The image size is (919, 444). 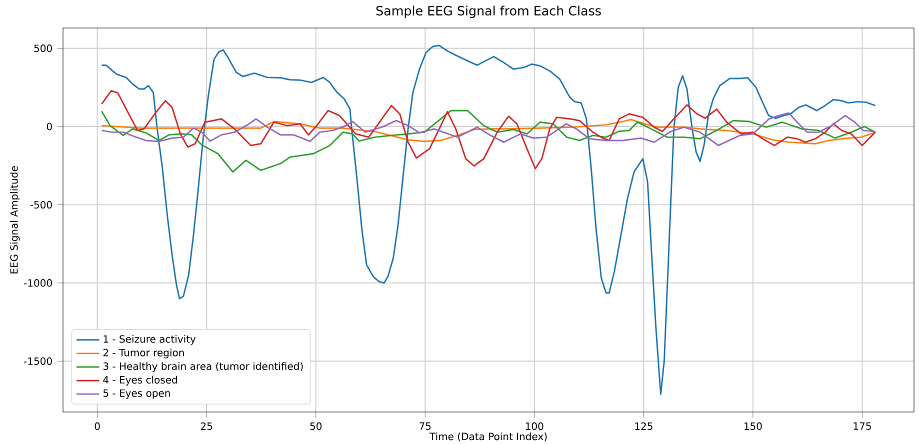 What do you see at coordinates (425, 426) in the screenshot?
I see `x-tick-label: 75` at bounding box center [425, 426].